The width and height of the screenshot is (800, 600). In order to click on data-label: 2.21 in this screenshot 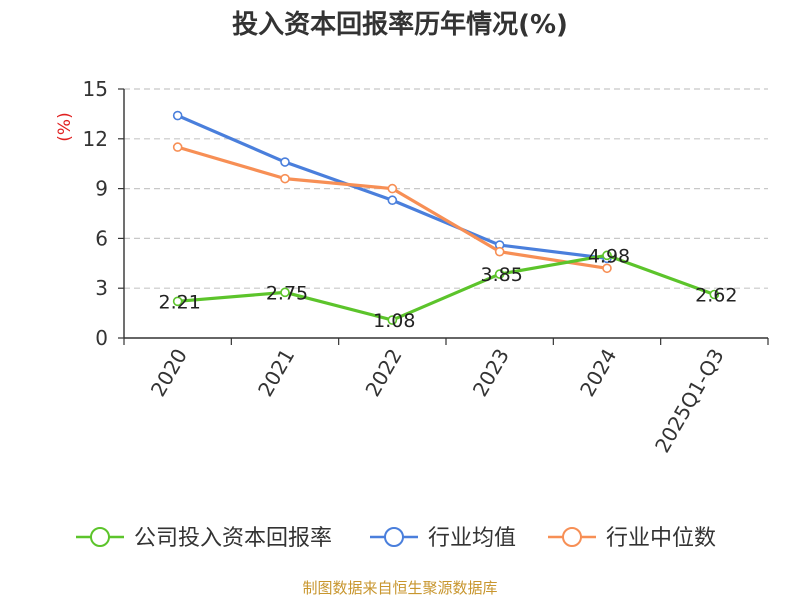, I will do `click(180, 302)`.